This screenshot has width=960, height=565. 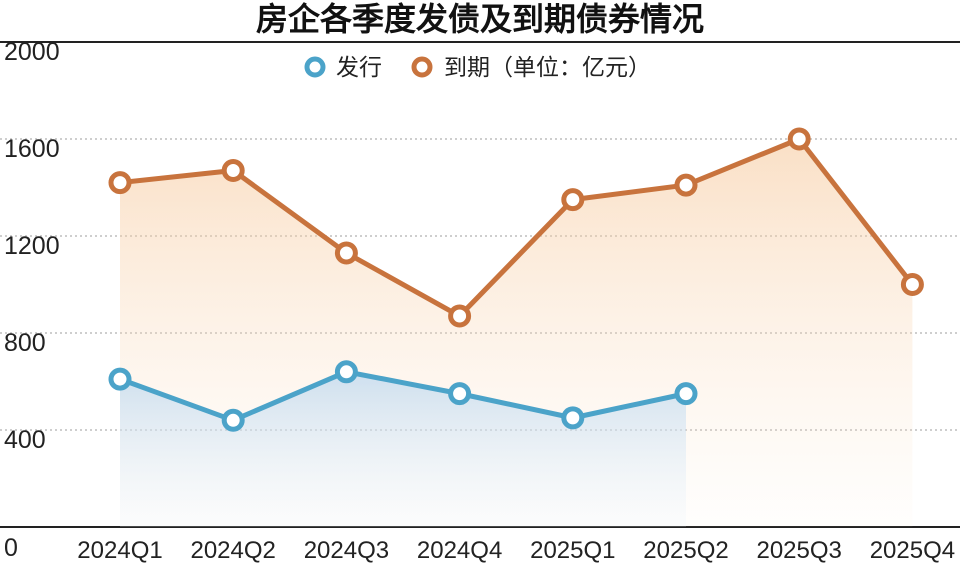 What do you see at coordinates (403, 396) in the screenshot?
I see `line-issue` at bounding box center [403, 396].